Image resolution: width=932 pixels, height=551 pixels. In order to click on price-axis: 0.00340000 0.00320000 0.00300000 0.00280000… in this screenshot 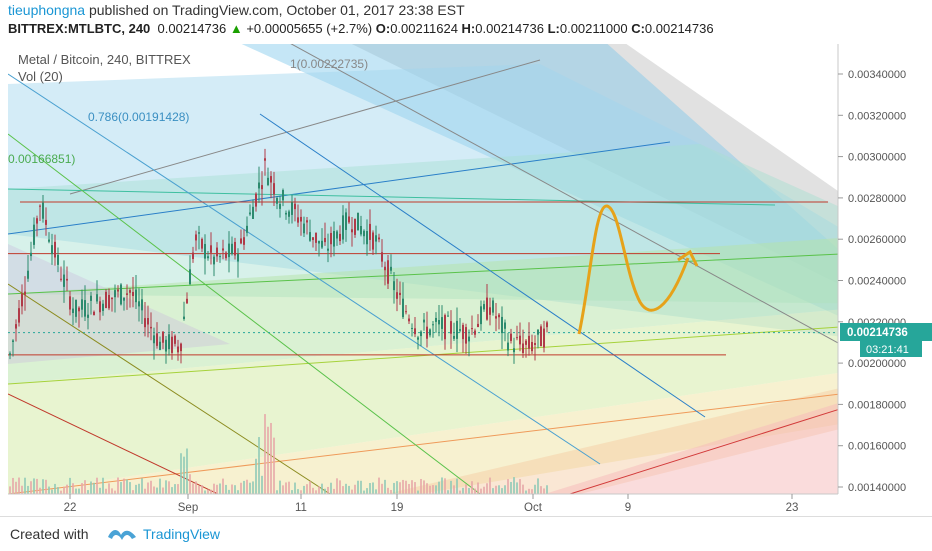, I will do `click(872, 281)`.